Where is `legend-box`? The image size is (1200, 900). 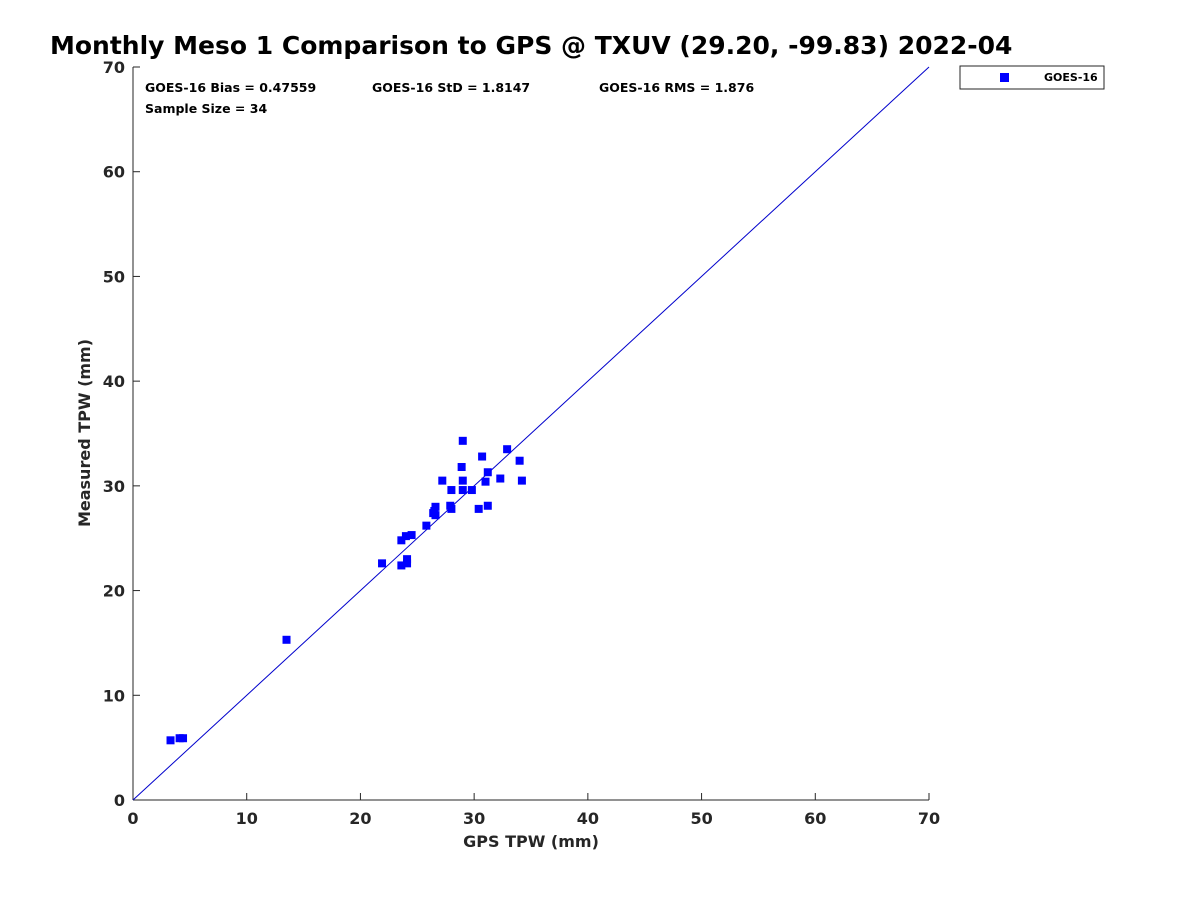 legend-box is located at coordinates (1032, 77).